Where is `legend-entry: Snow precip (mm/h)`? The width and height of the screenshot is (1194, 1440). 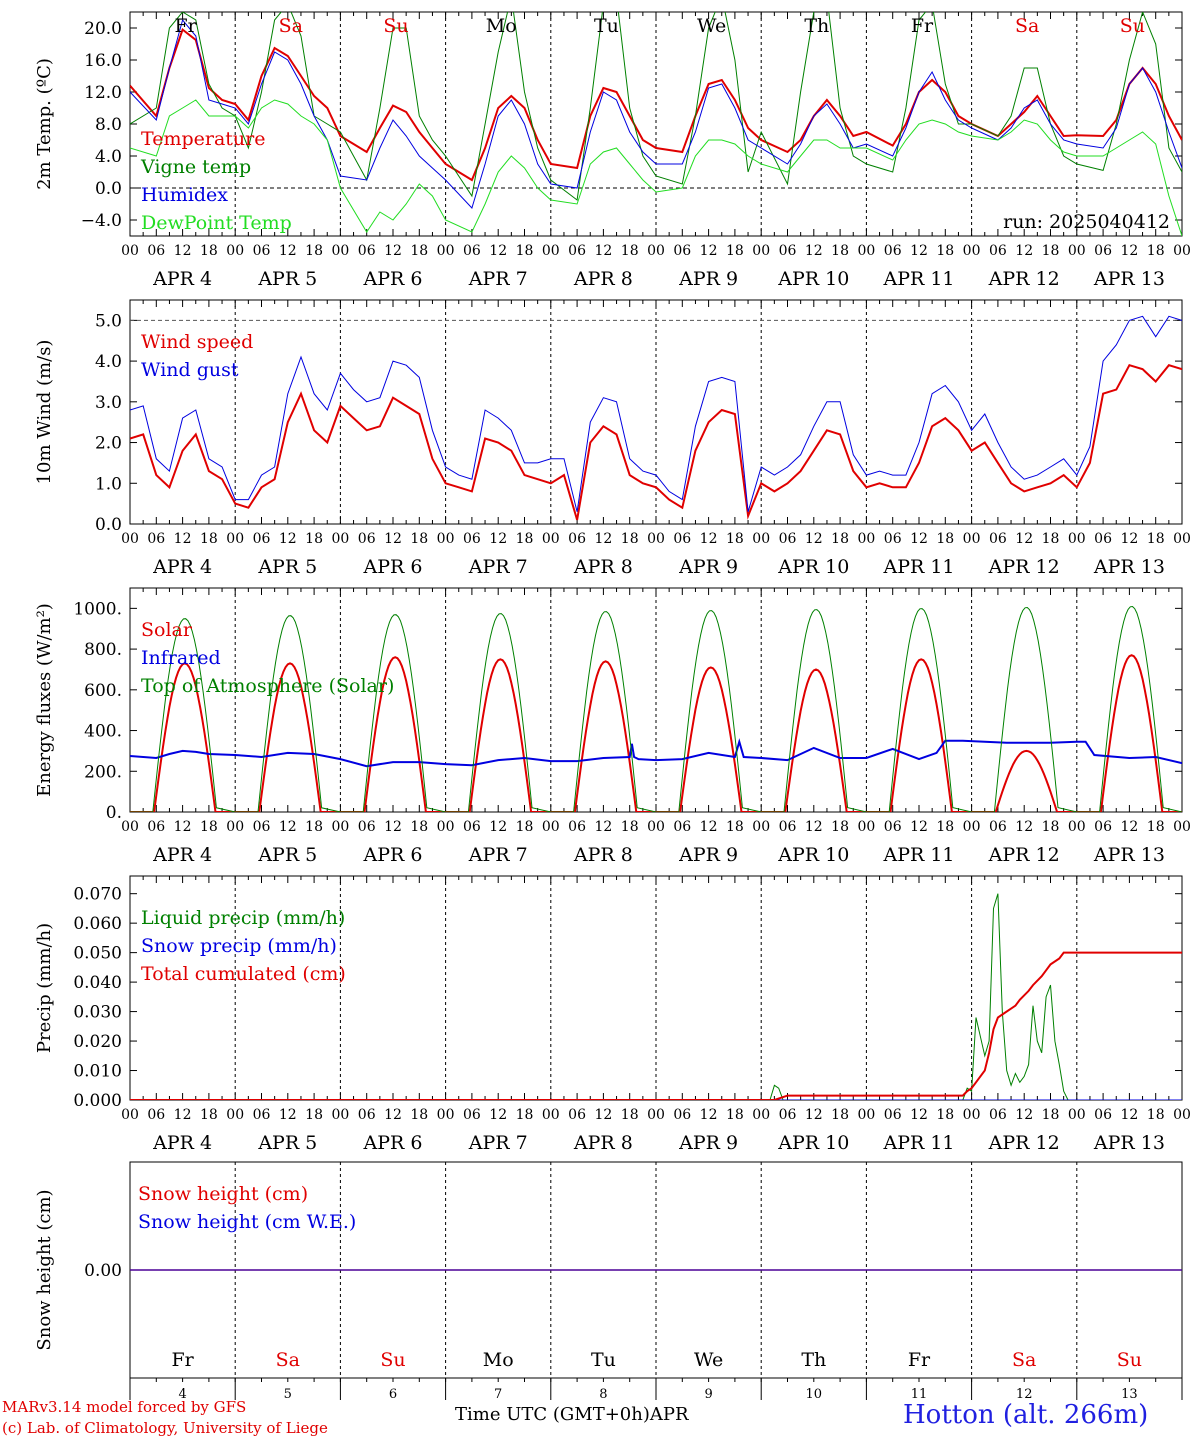
legend-entry: Snow precip (mm/h) is located at coordinates (239, 946).